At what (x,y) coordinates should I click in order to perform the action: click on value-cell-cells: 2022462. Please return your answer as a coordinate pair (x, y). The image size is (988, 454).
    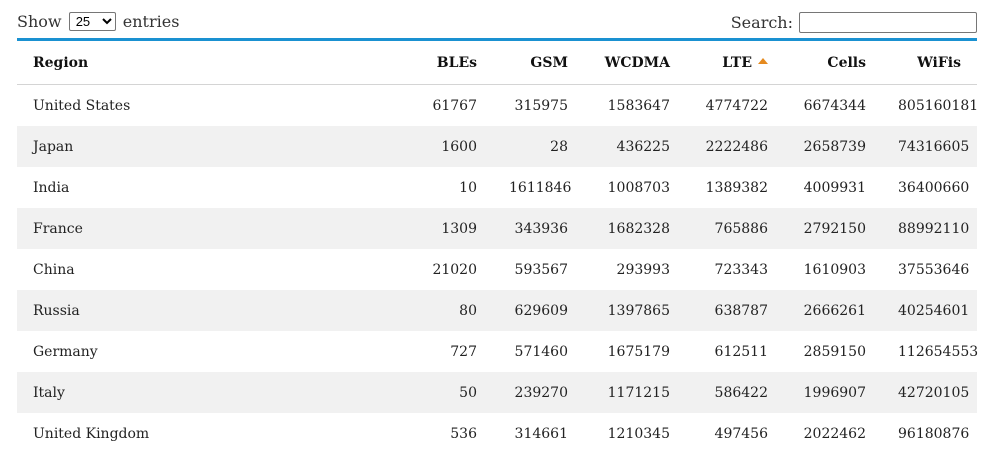
    Looking at the image, I should click on (833, 433).